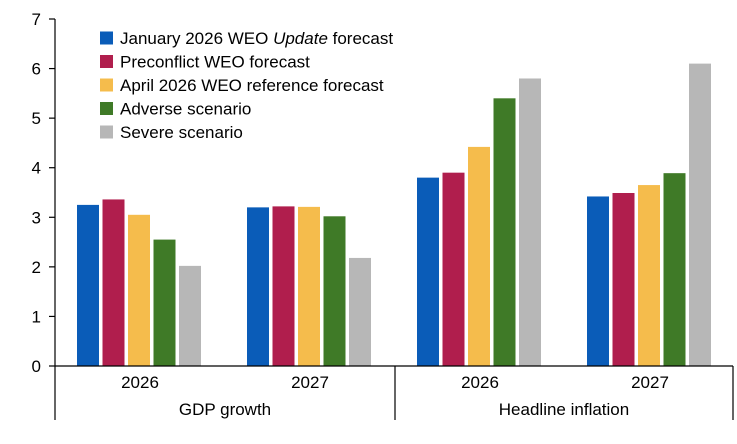 The width and height of the screenshot is (737, 444). Describe the element at coordinates (36, 267) in the screenshot. I see `y-tick-label: 2` at that location.